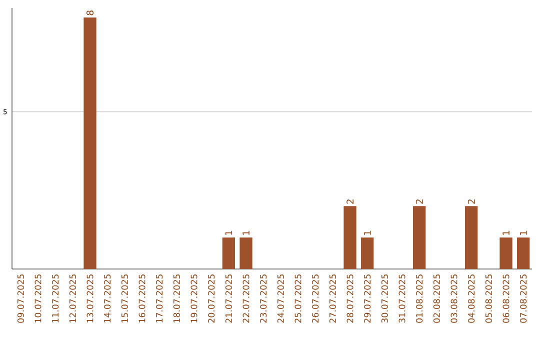  Describe the element at coordinates (384, 298) in the screenshot. I see `x-tick-label: 30.07.2025` at that location.